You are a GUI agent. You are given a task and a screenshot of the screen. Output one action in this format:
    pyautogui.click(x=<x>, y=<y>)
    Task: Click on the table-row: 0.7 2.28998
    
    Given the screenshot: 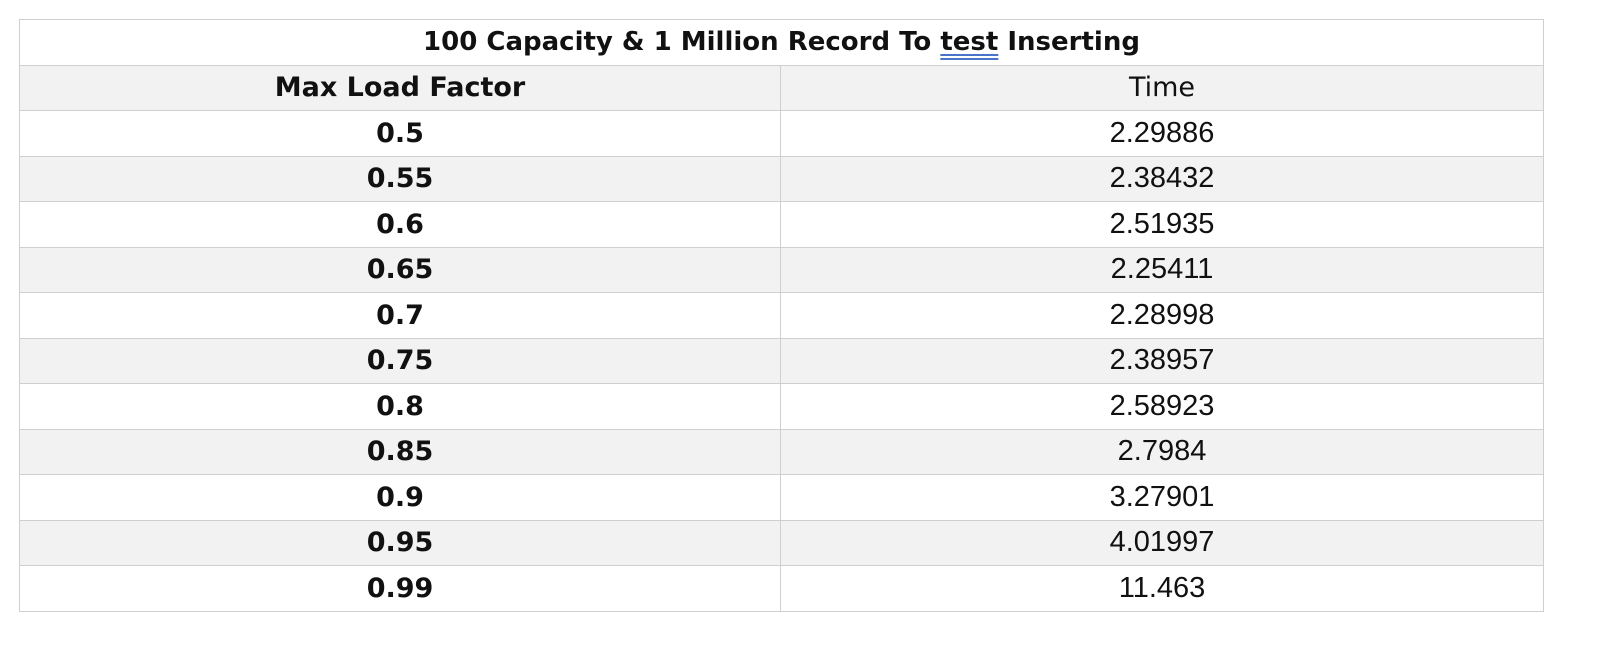 What is the action you would take?
    pyautogui.click(x=781, y=315)
    